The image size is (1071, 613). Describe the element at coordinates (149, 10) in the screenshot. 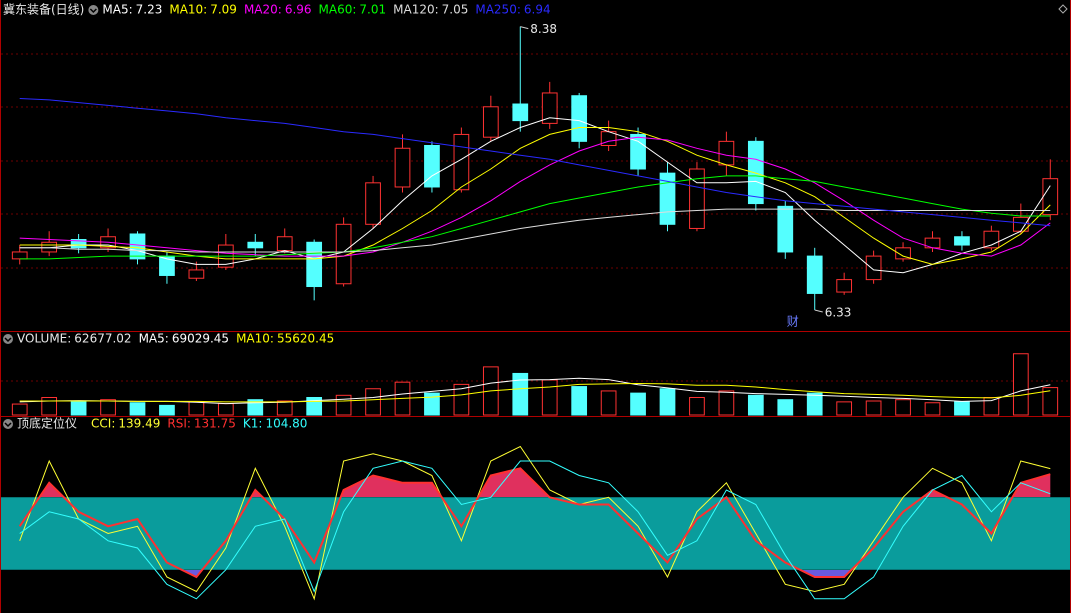

I see `legend-value: 7.23` at that location.